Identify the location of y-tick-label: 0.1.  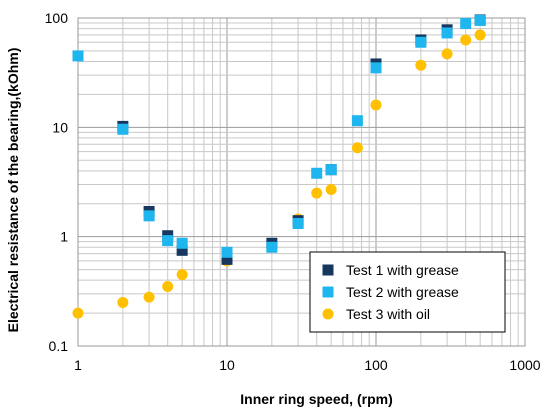
(59, 346).